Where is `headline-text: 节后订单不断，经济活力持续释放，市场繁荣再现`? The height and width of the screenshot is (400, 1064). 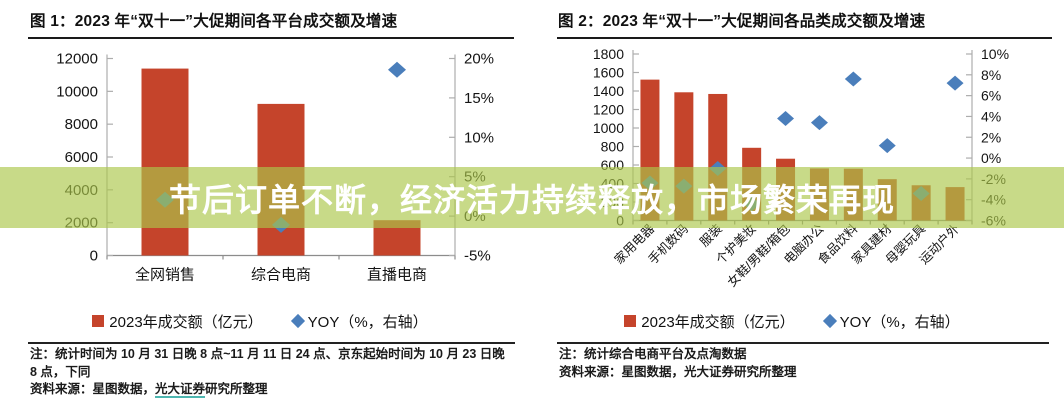
headline-text: 节后订单不断，经济活力持续释放，市场繁荣再现 is located at coordinates (531, 199).